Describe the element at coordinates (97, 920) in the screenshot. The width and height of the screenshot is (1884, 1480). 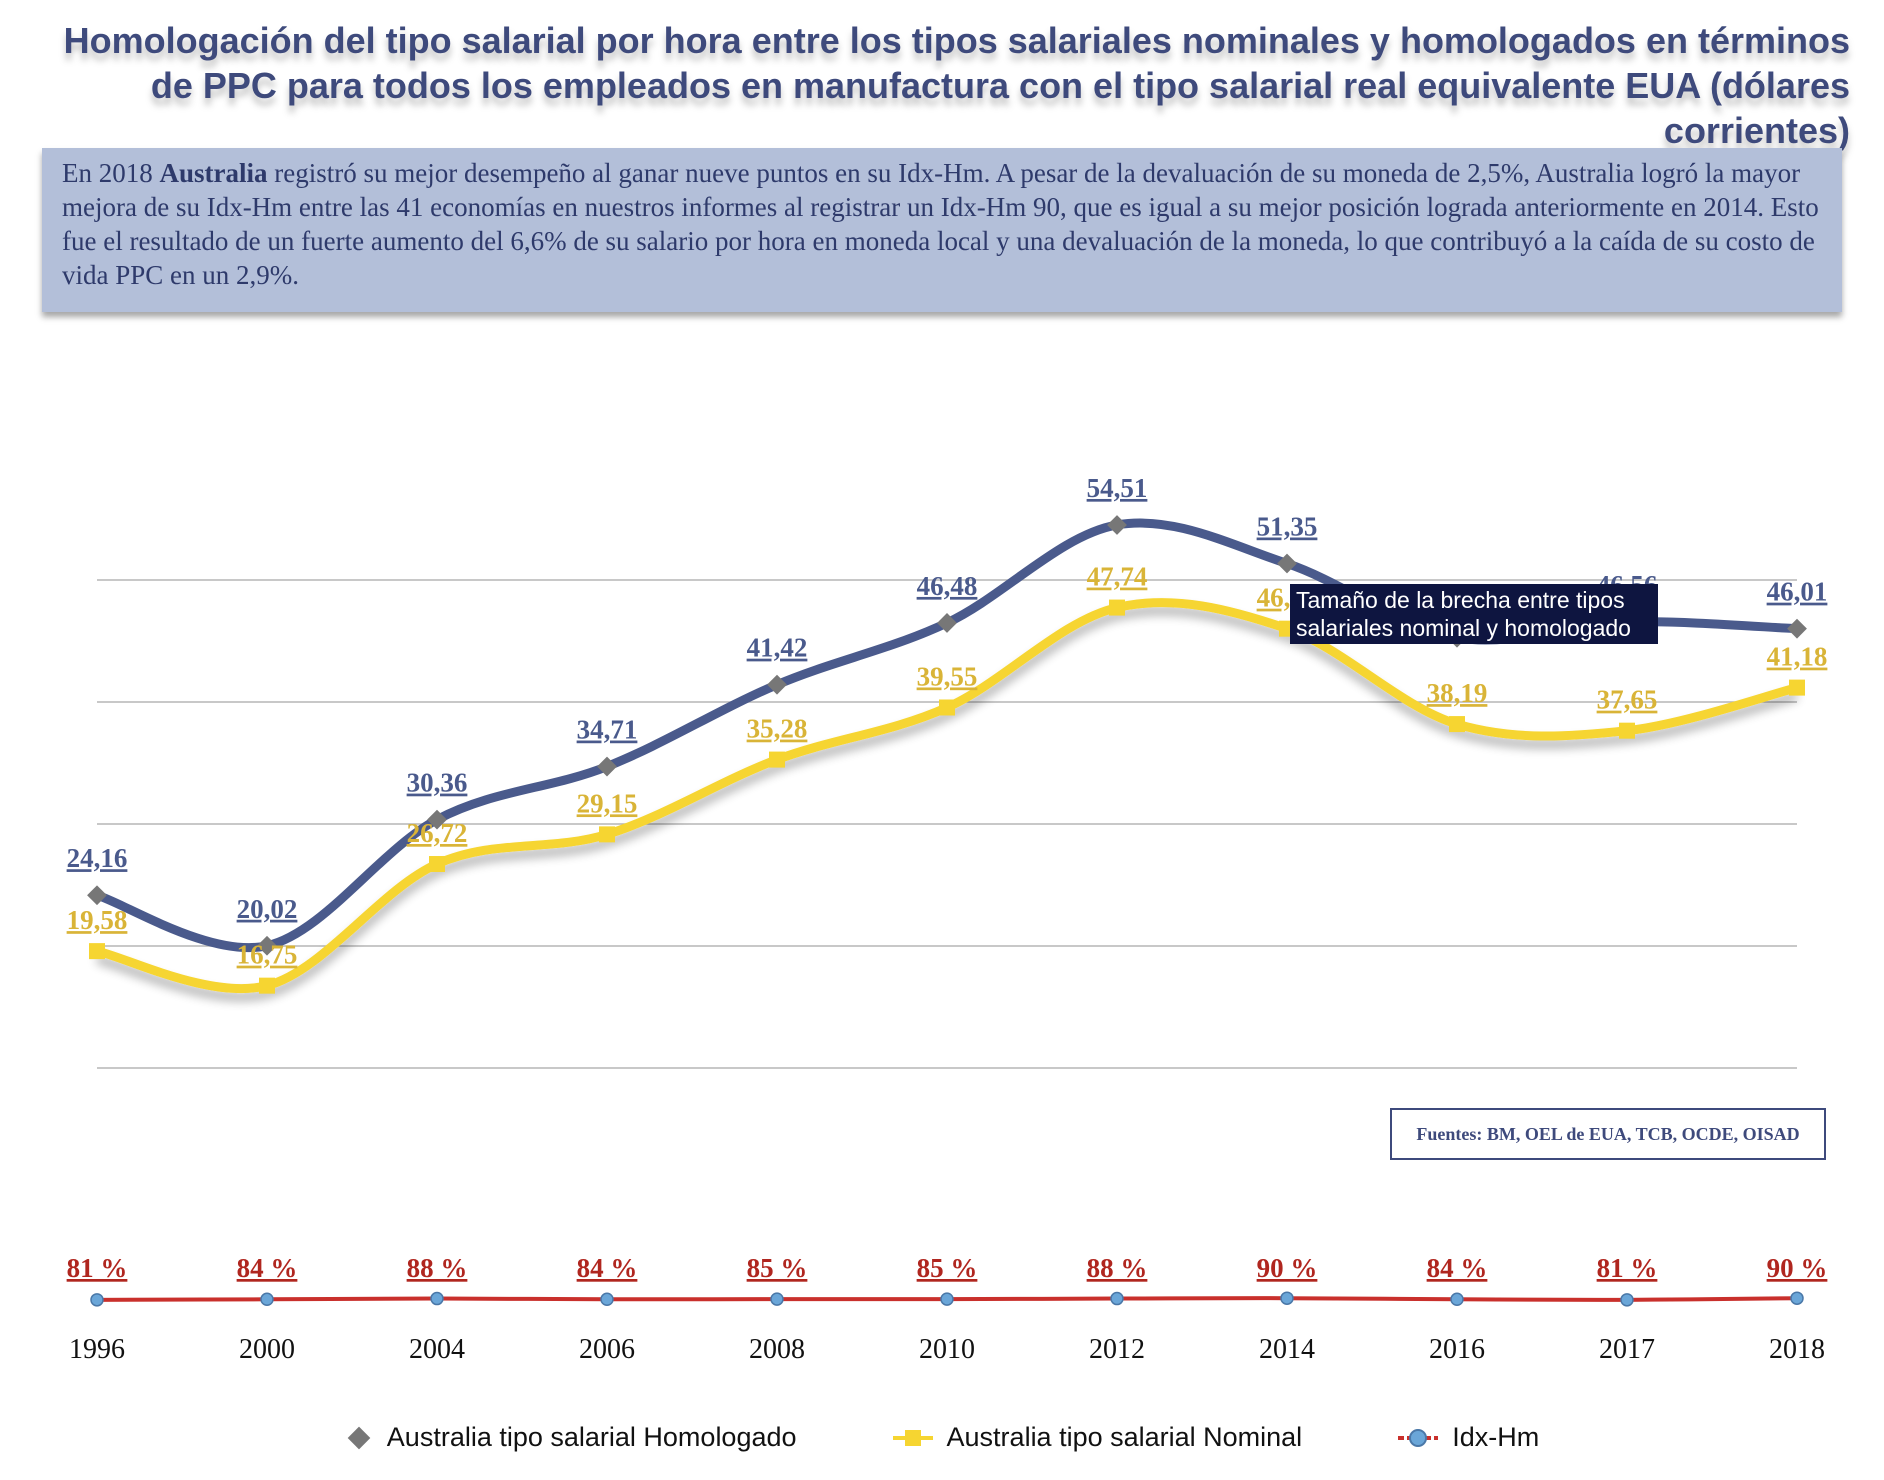
I see `nominal-value-label: 19,58` at that location.